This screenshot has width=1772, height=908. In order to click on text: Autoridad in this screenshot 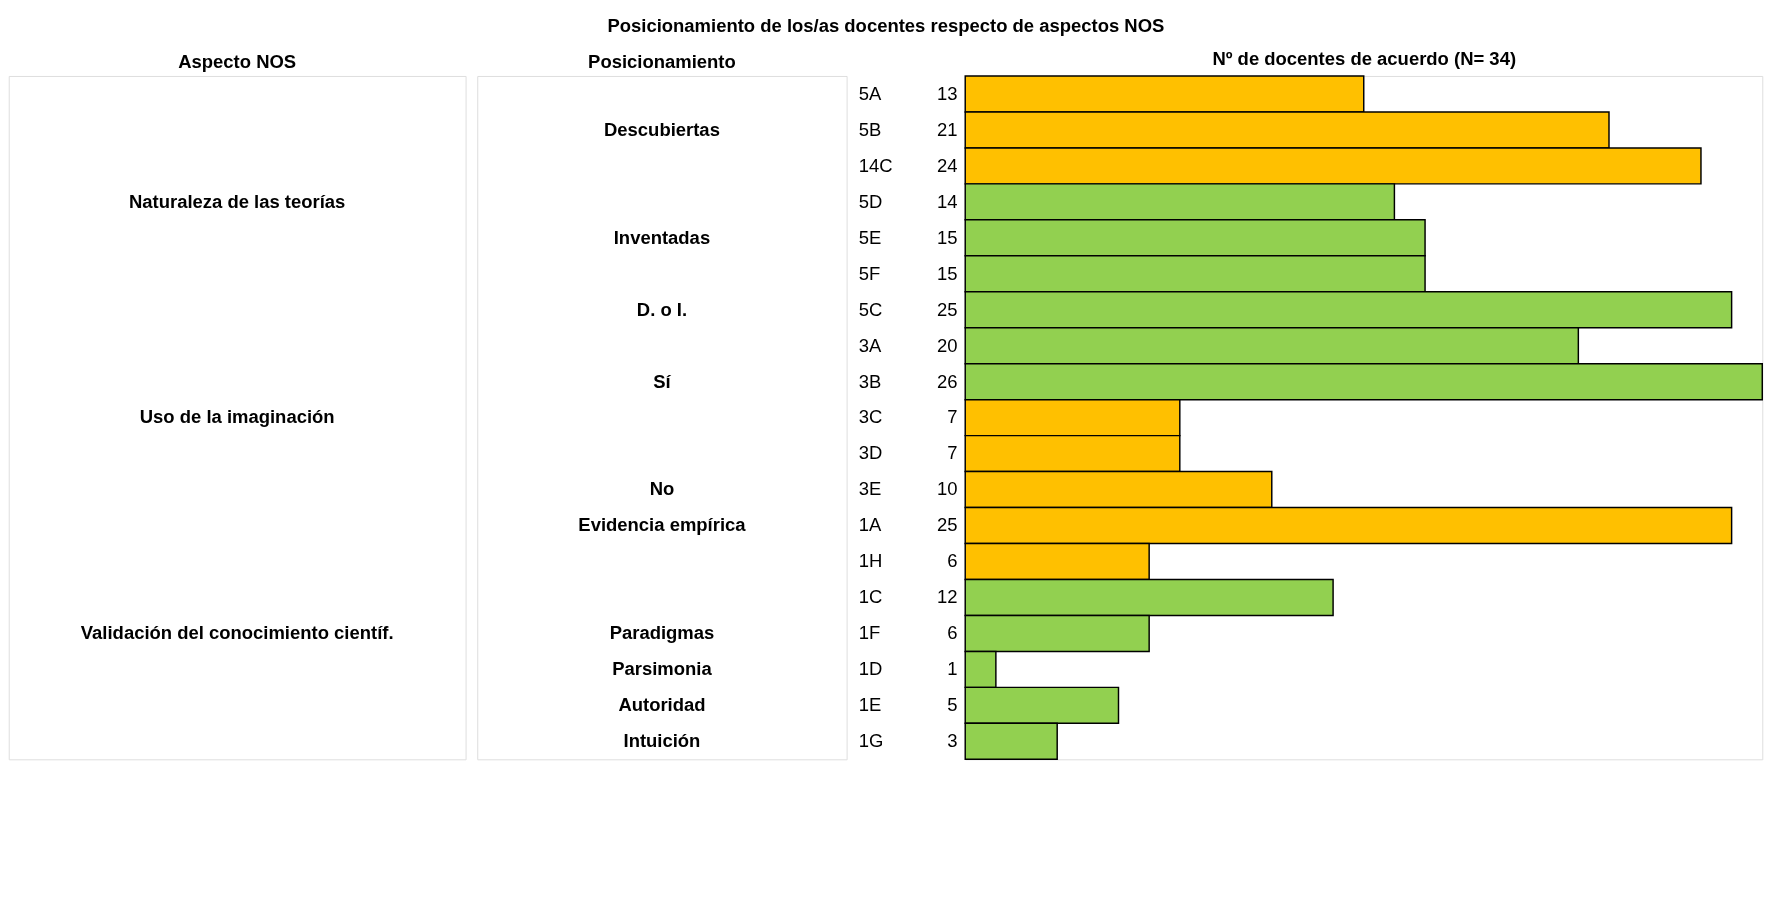, I will do `click(662, 705)`.